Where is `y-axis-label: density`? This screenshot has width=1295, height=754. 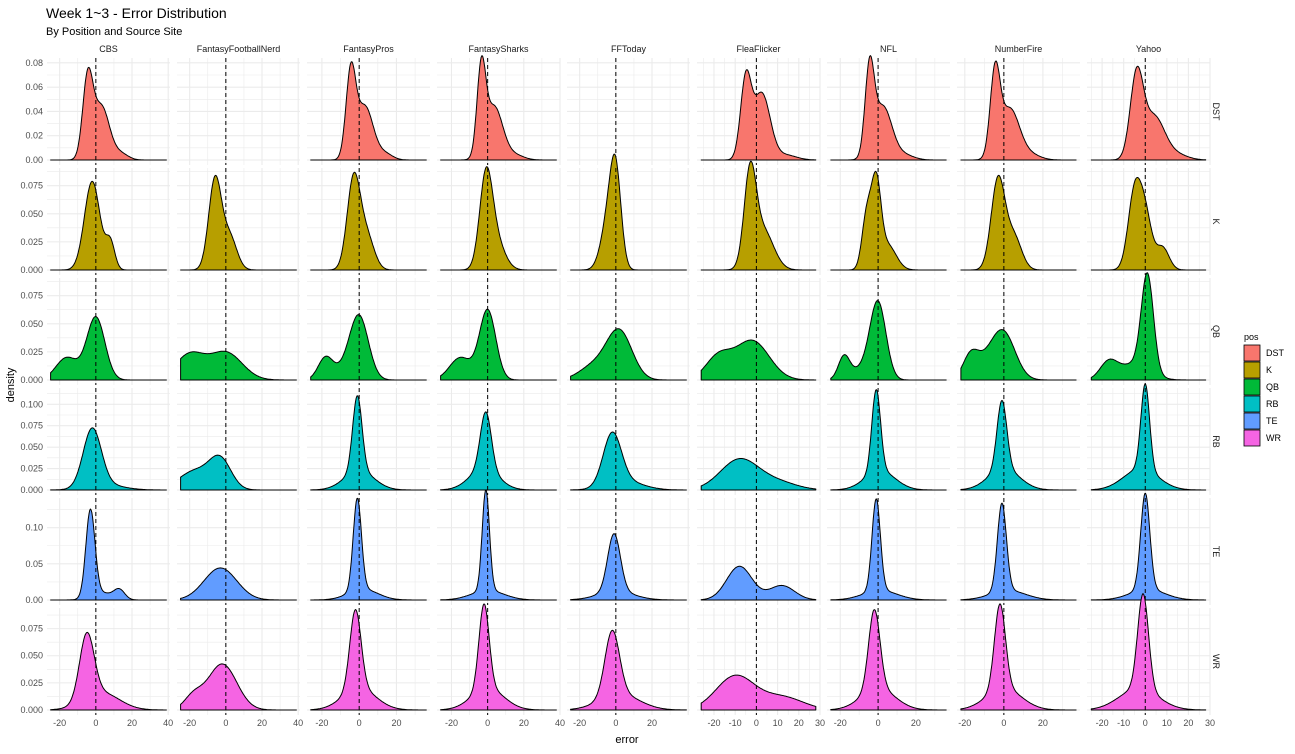 y-axis-label: density is located at coordinates (11, 384).